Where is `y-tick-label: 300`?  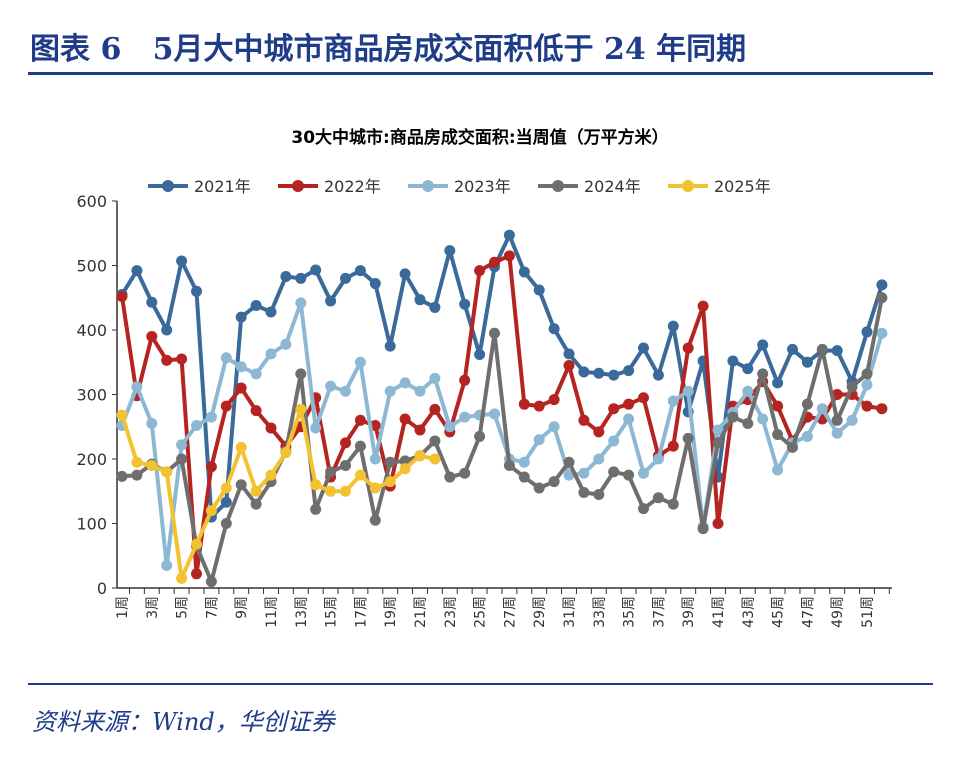 y-tick-label: 300 is located at coordinates (91, 395).